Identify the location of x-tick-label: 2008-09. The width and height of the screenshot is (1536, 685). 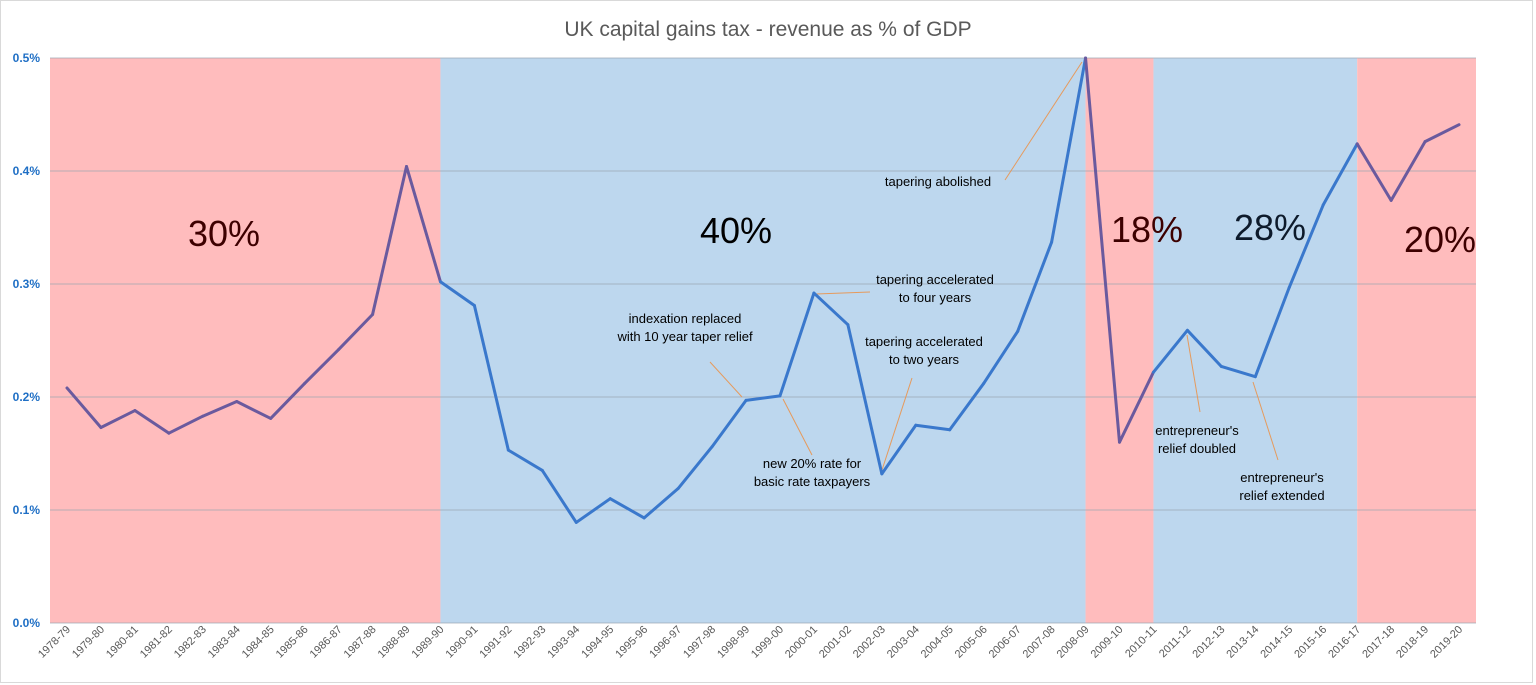
(1073, 642).